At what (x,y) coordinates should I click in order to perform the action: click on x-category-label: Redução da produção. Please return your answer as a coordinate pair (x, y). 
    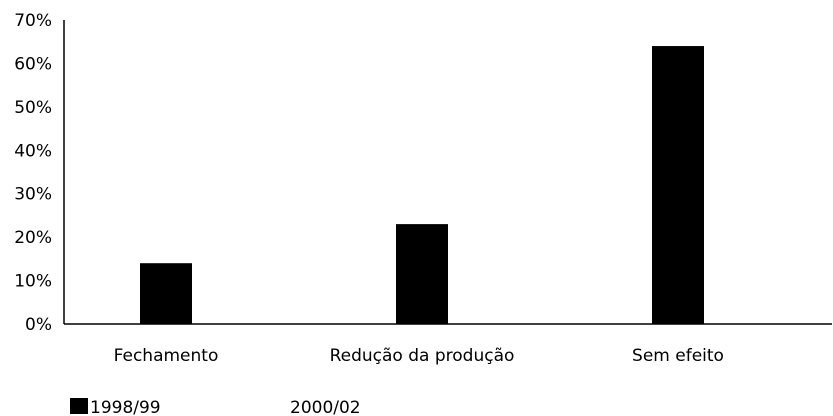
    Looking at the image, I should click on (422, 356).